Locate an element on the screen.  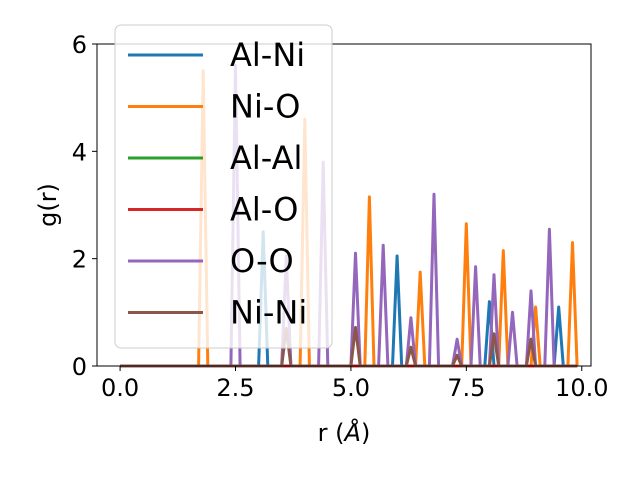
x-tick-label: 0.0 is located at coordinates (120, 388).